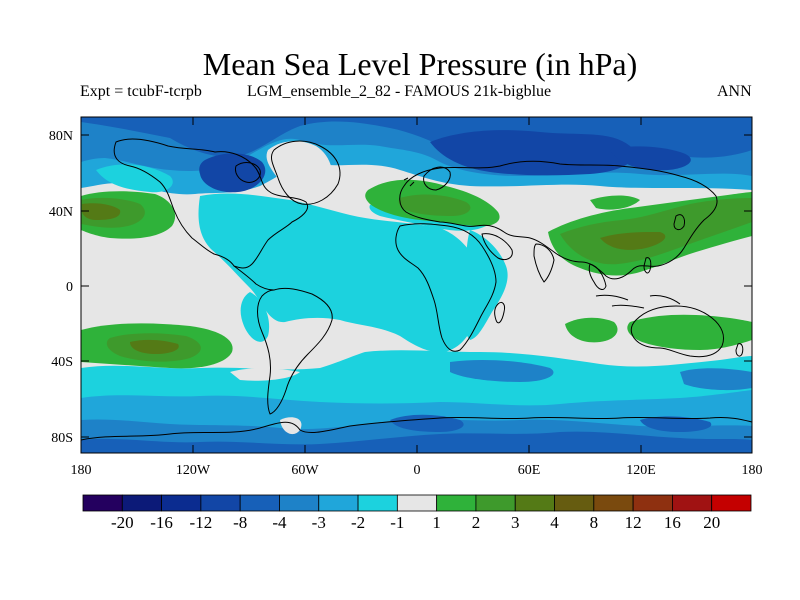  What do you see at coordinates (341, 273) in the screenshot?
I see `atlantic-cyan-region` at bounding box center [341, 273].